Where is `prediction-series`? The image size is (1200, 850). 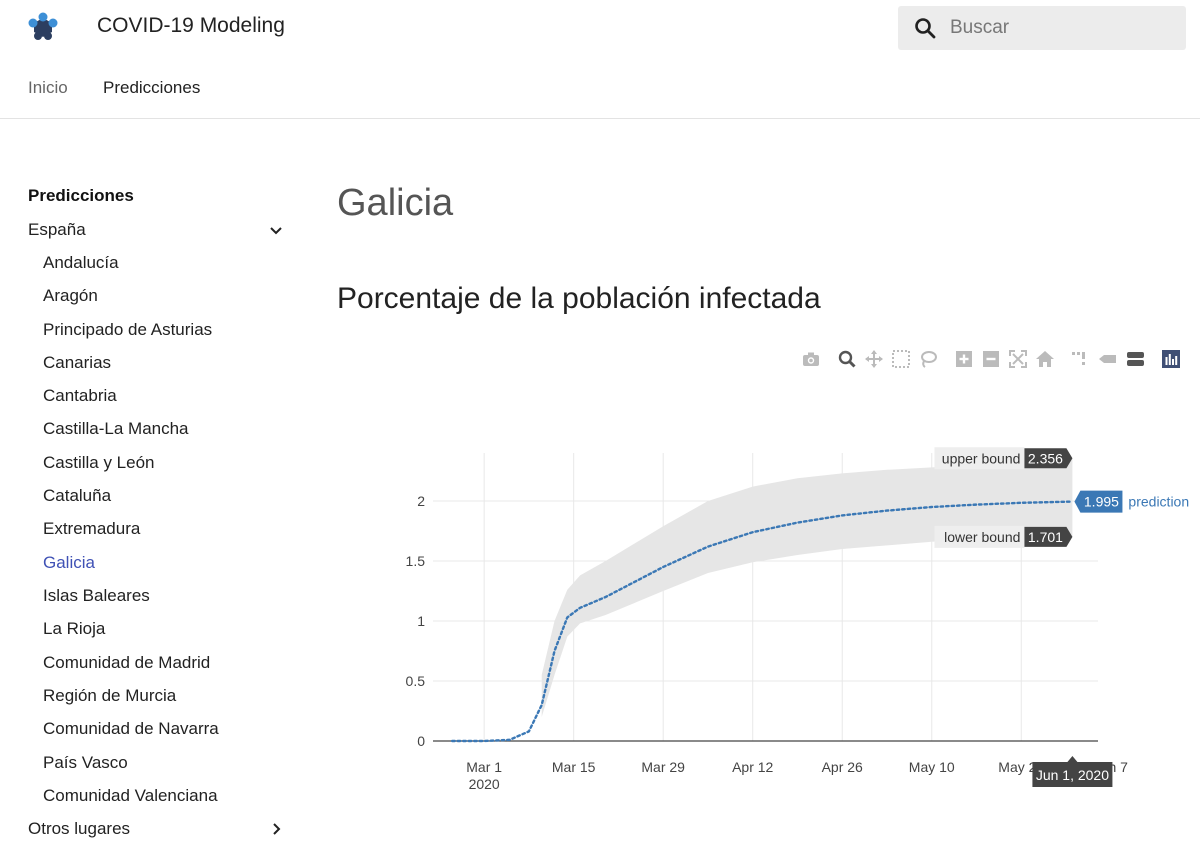 prediction-series is located at coordinates (762, 621).